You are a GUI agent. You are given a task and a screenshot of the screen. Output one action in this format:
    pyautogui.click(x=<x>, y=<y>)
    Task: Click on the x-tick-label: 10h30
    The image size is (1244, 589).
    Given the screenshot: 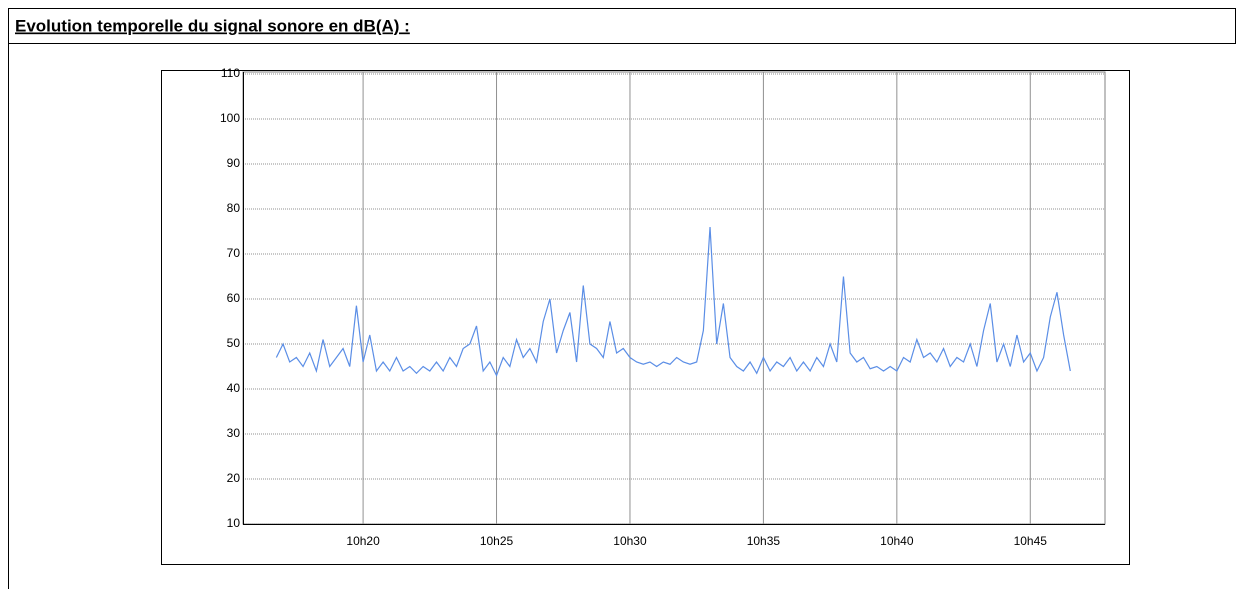 What is the action you would take?
    pyautogui.click(x=630, y=541)
    